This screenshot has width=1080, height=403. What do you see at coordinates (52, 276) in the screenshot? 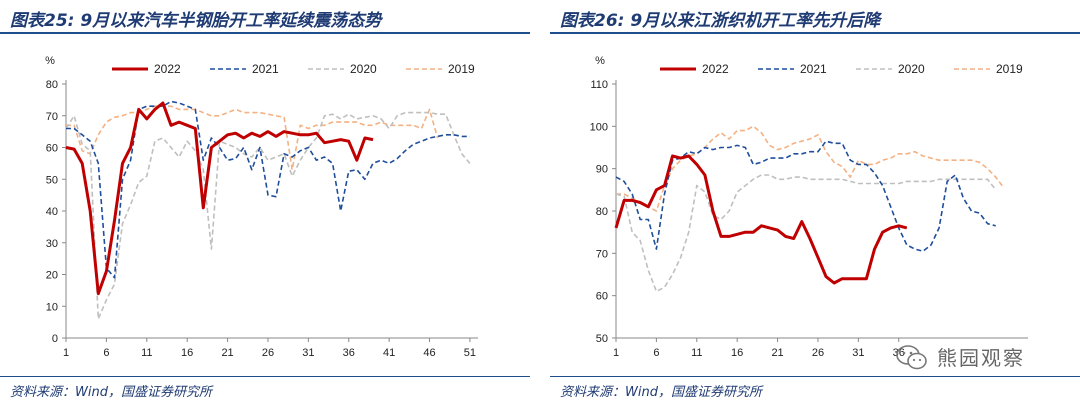
I see `y-tick-label: 20` at bounding box center [52, 276].